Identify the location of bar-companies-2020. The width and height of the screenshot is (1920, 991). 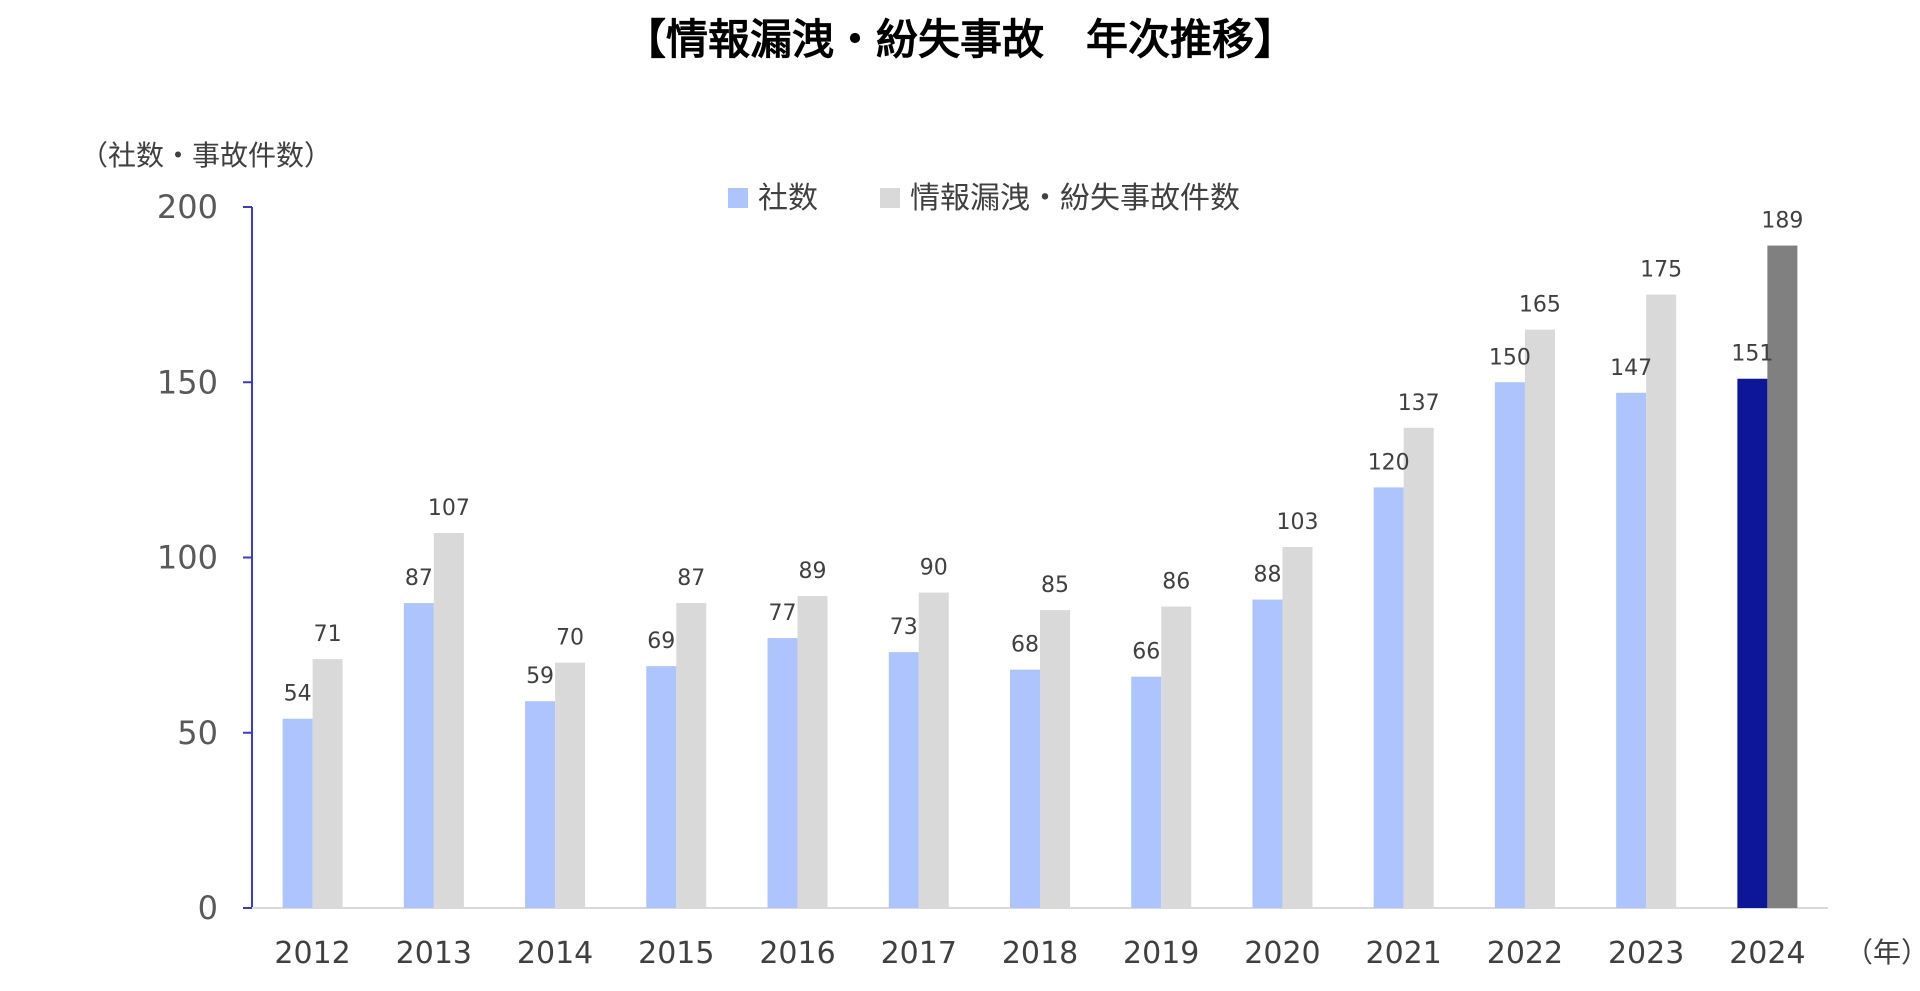
(1267, 753).